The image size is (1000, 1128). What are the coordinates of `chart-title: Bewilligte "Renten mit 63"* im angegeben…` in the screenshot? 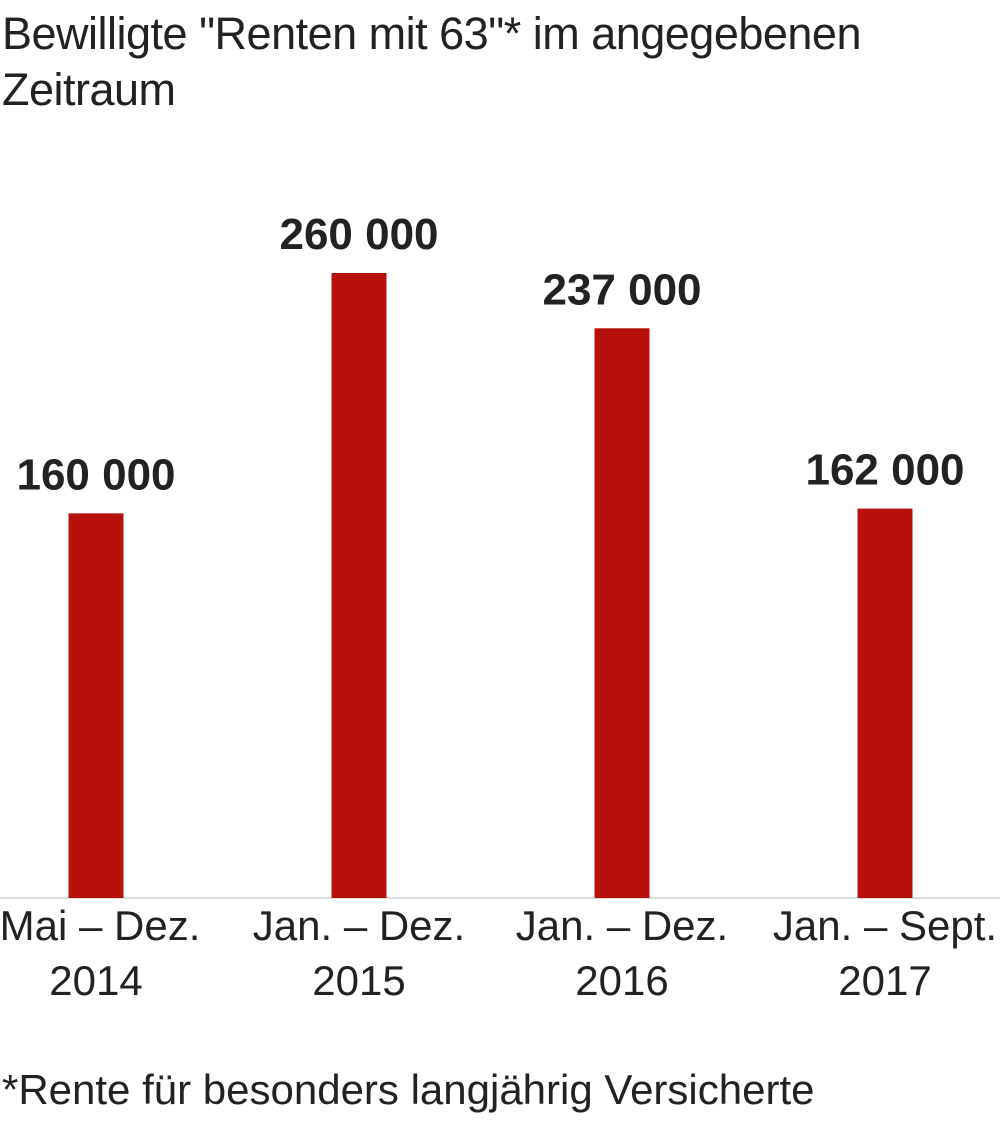 It's located at (431, 61).